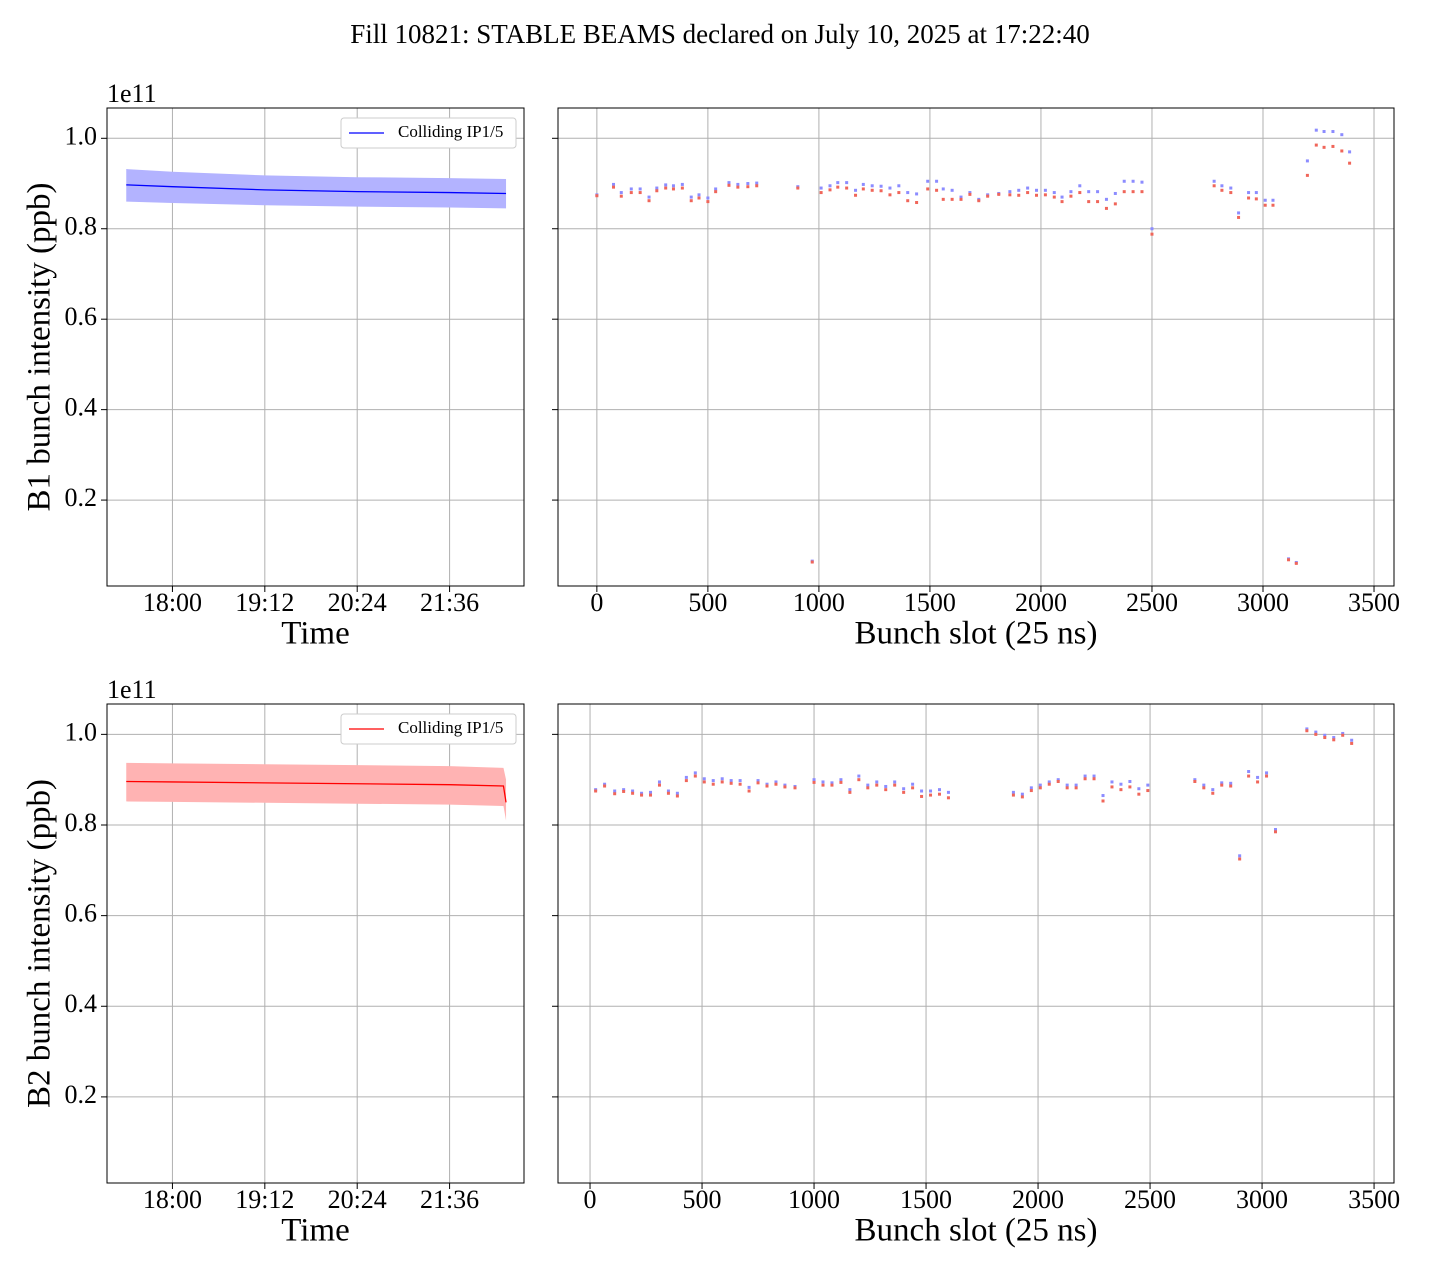 This screenshot has height=1280, width=1440. Describe the element at coordinates (81, 226) in the screenshot. I see `y-tick-label: 0.8` at that location.